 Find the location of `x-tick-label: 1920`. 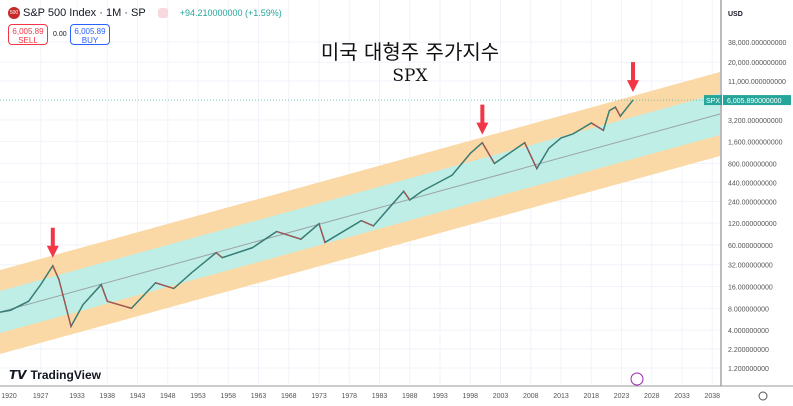

x-tick-label: 1920 is located at coordinates (9, 396).